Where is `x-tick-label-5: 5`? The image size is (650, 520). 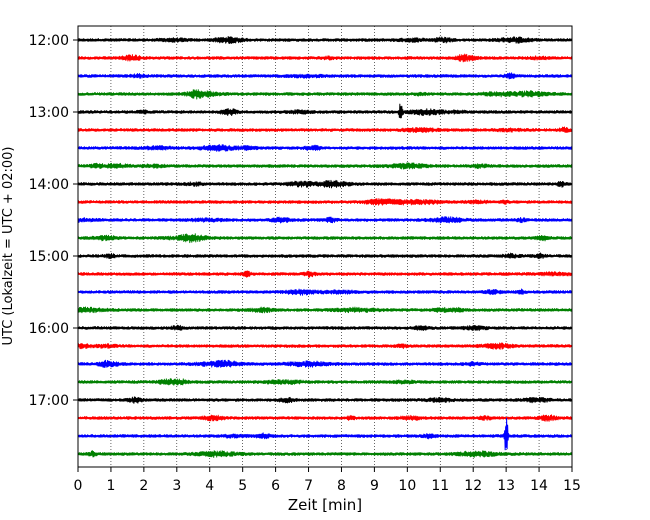
x-tick-label-5: 5 is located at coordinates (242, 486).